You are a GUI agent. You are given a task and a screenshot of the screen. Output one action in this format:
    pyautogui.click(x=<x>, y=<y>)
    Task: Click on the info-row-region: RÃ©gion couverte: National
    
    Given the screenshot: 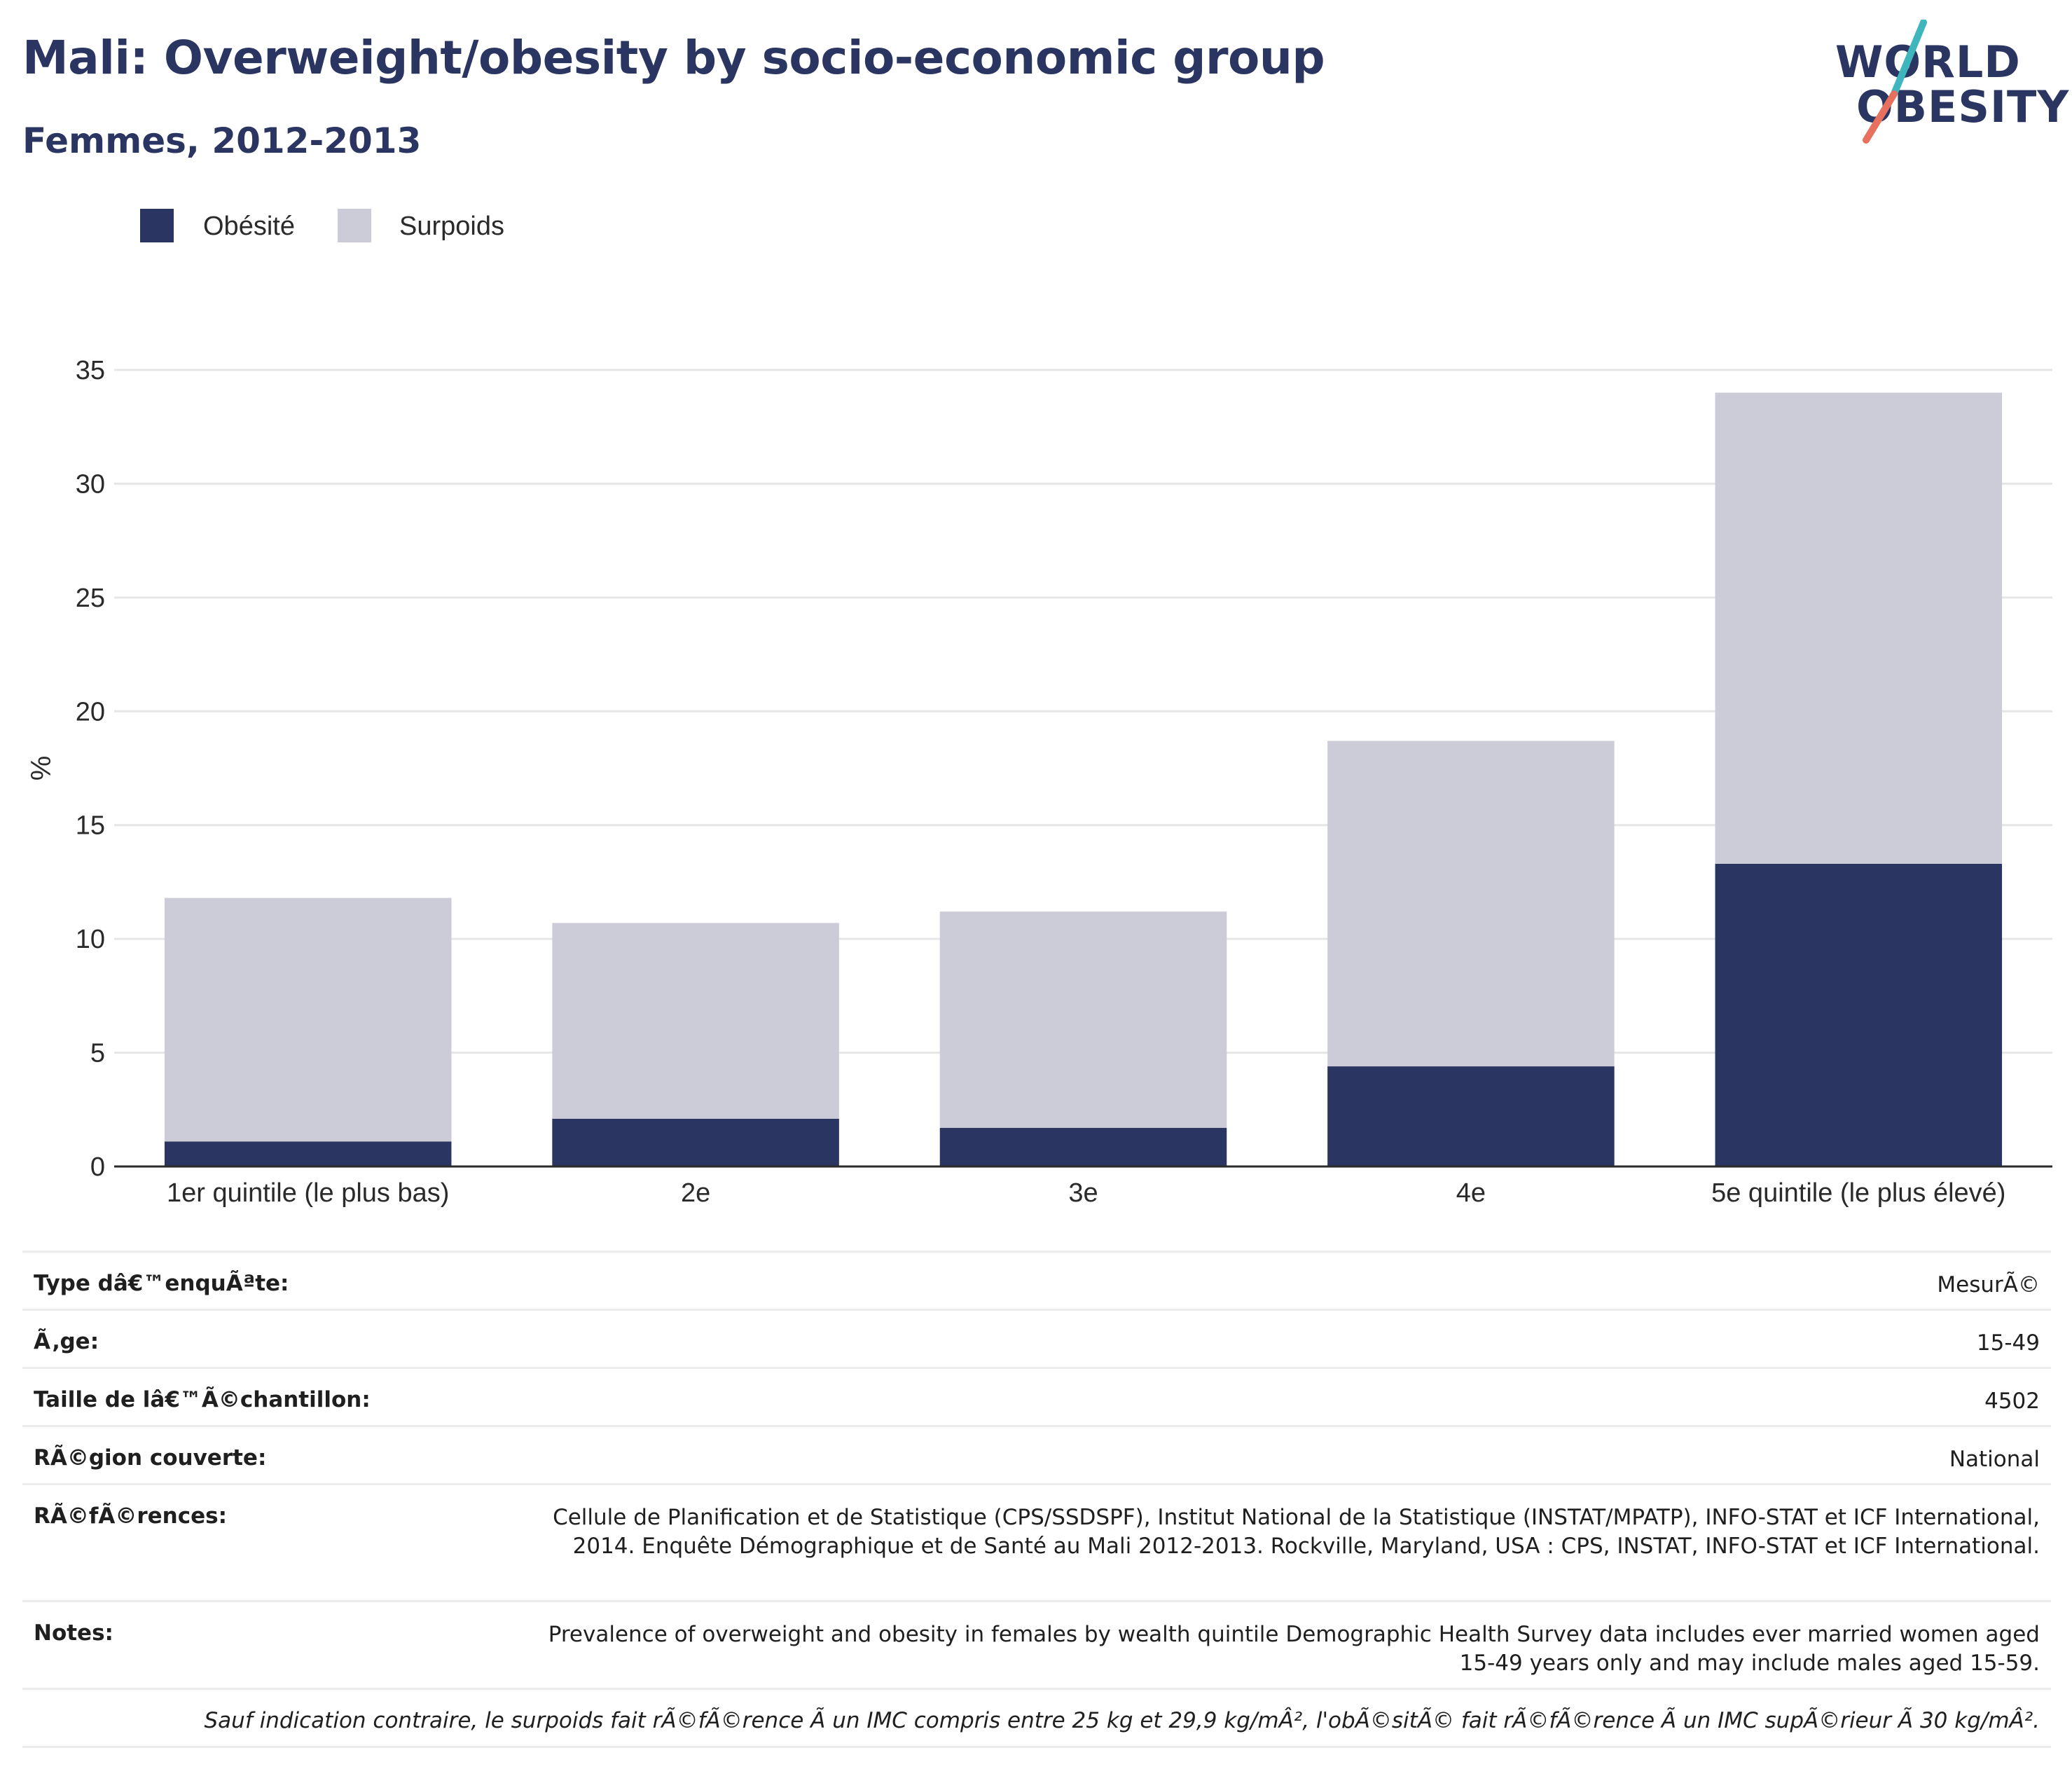 What is the action you would take?
    pyautogui.click(x=1037, y=1454)
    